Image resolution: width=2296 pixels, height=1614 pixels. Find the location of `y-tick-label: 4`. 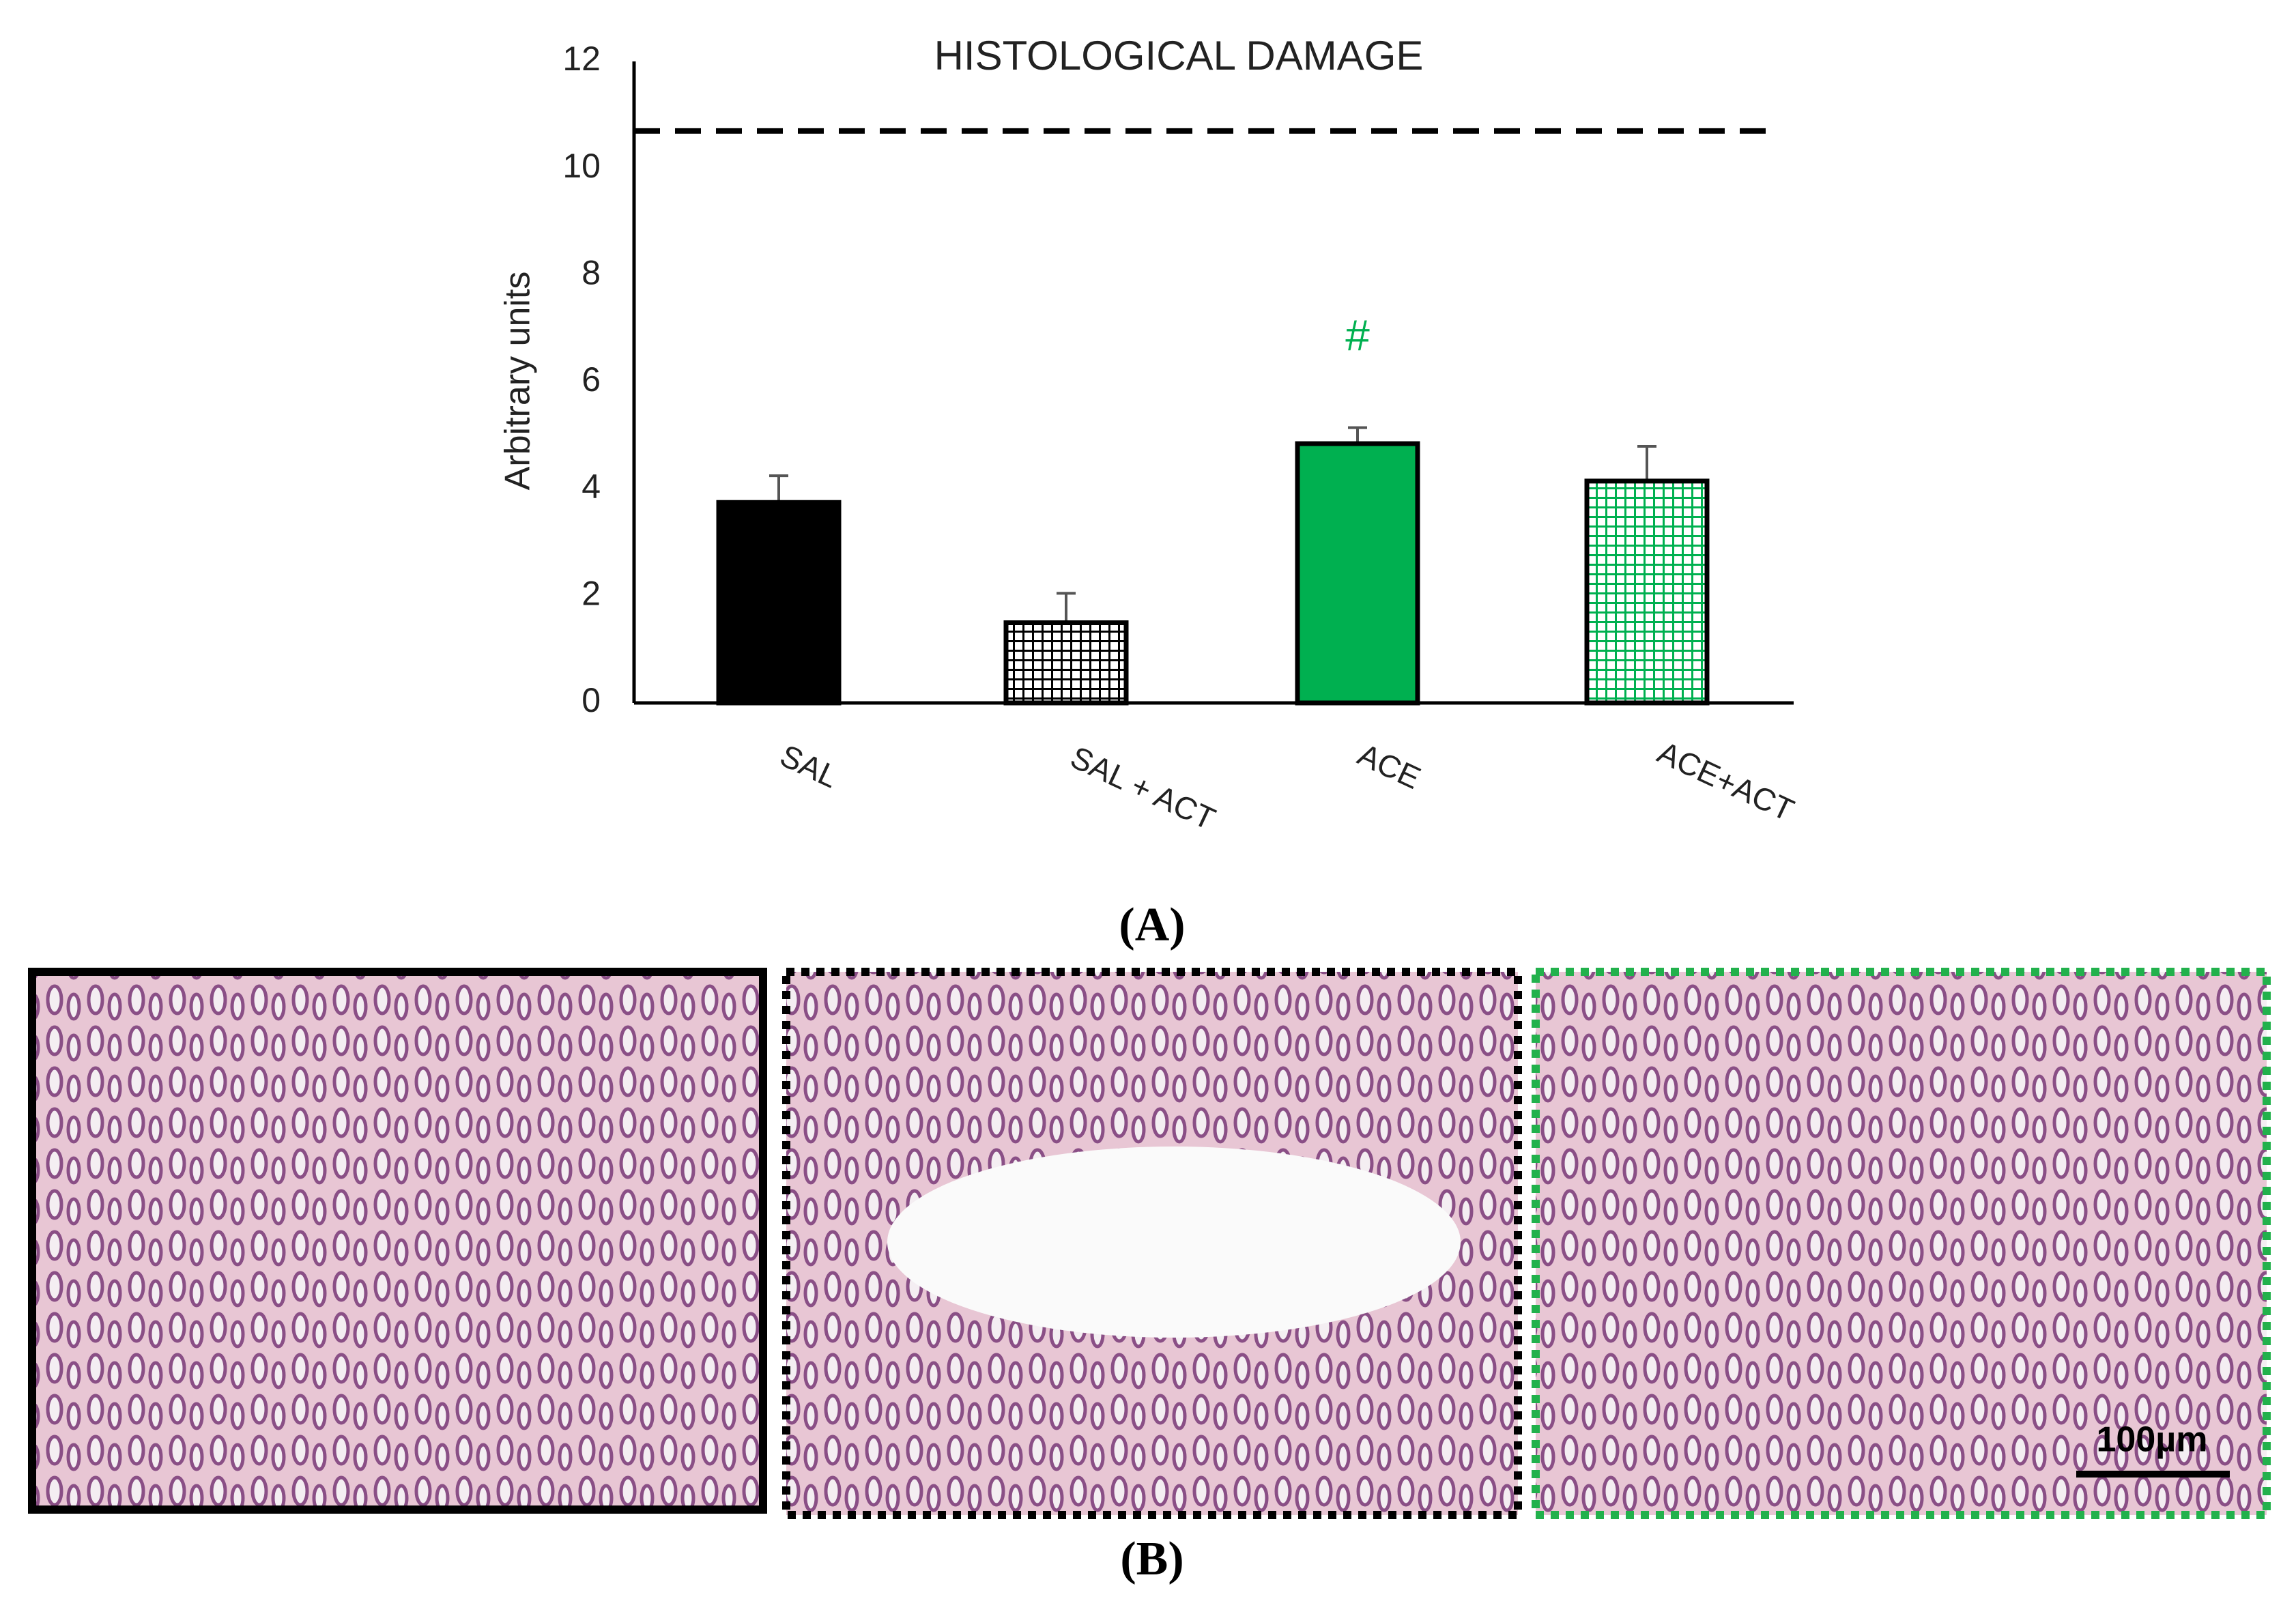

y-tick-label: 4 is located at coordinates (591, 486).